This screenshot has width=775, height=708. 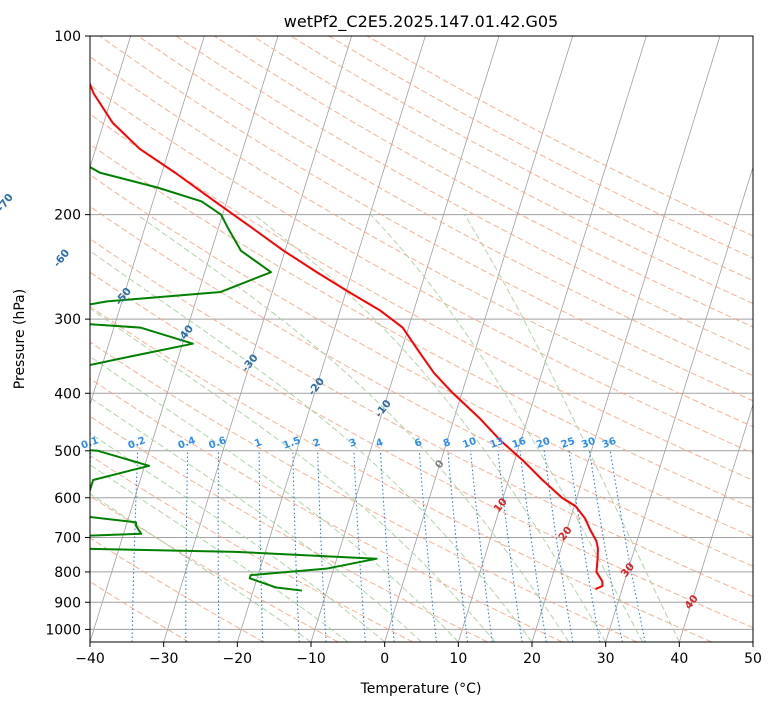 I want to click on y-tick-label: 500, so click(x=67, y=452).